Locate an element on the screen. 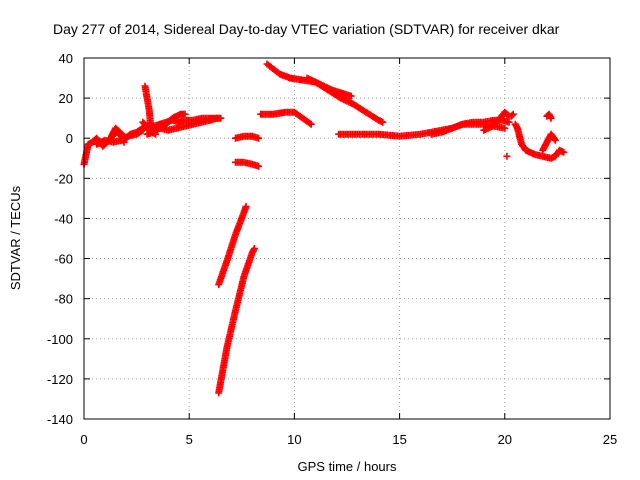 Image resolution: width=640 pixels, height=480 pixels. y-tick-label: -40 is located at coordinates (63, 218).